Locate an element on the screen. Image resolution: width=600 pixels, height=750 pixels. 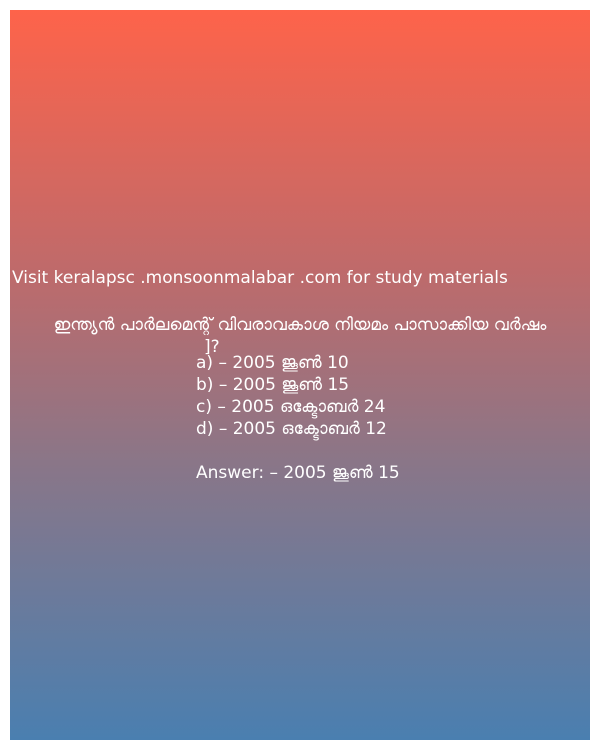
option-d: d) – 2005 ഒക്ടോബർ 12 is located at coordinates (291, 429).